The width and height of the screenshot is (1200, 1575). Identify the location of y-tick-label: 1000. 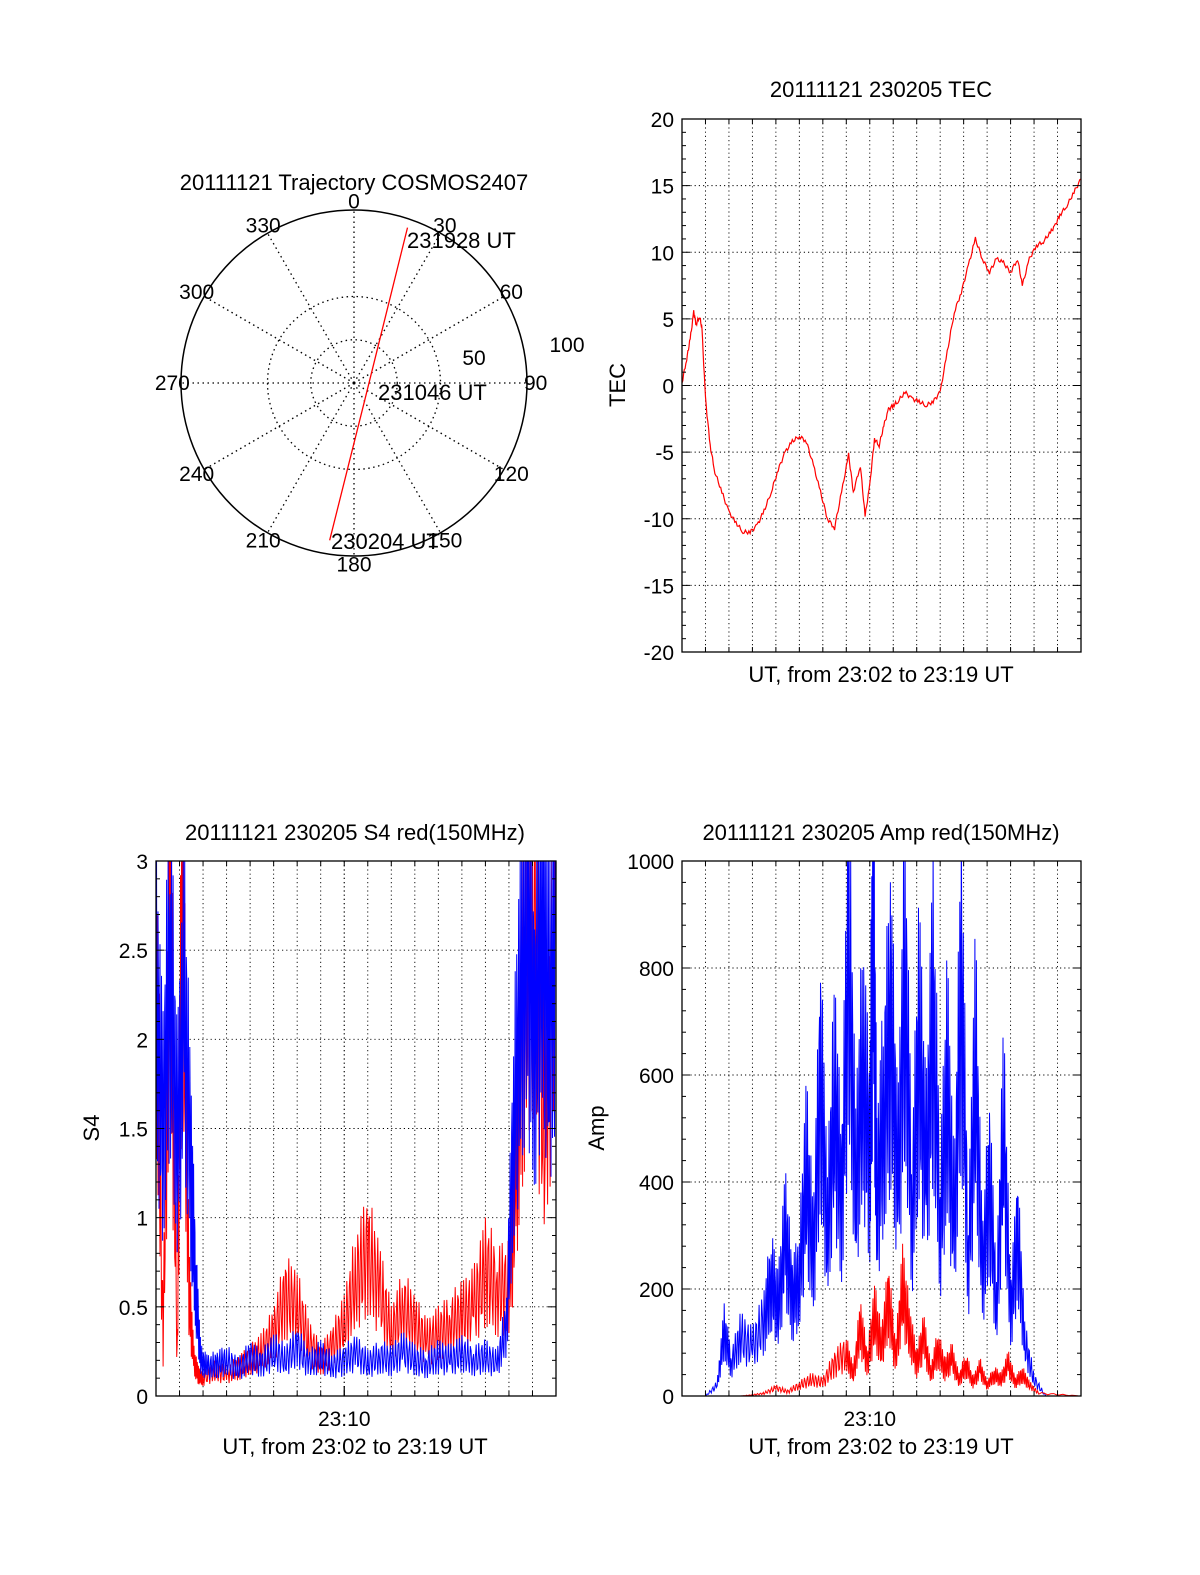
(650, 862).